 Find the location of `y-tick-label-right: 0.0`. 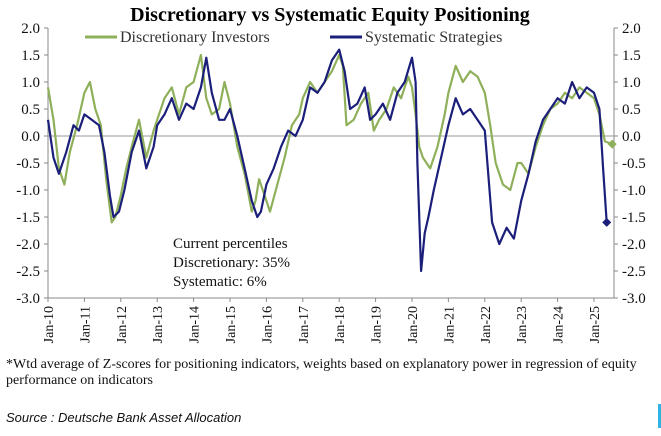

y-tick-label-right: 0.0 is located at coordinates (631, 137).